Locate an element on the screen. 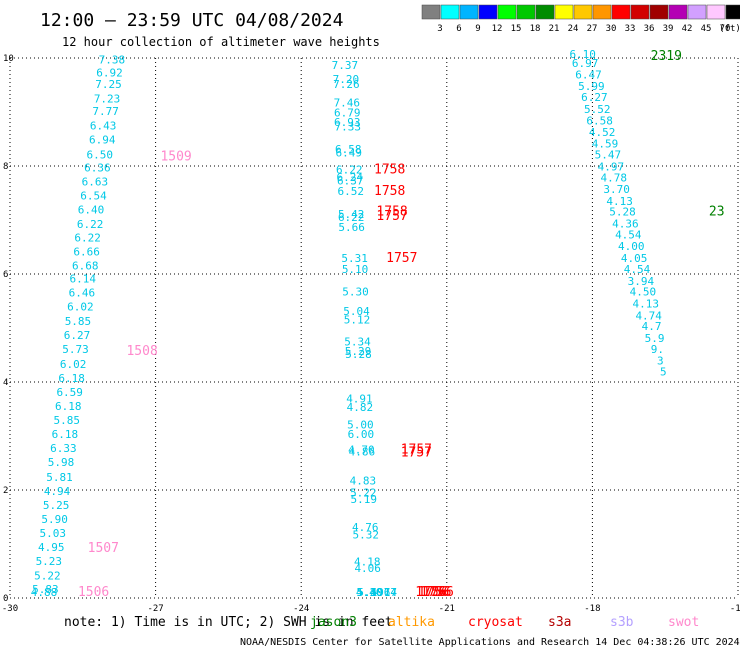 This screenshot has width=740, height=650. colorbar-tick-label: 6 is located at coordinates (458, 29).